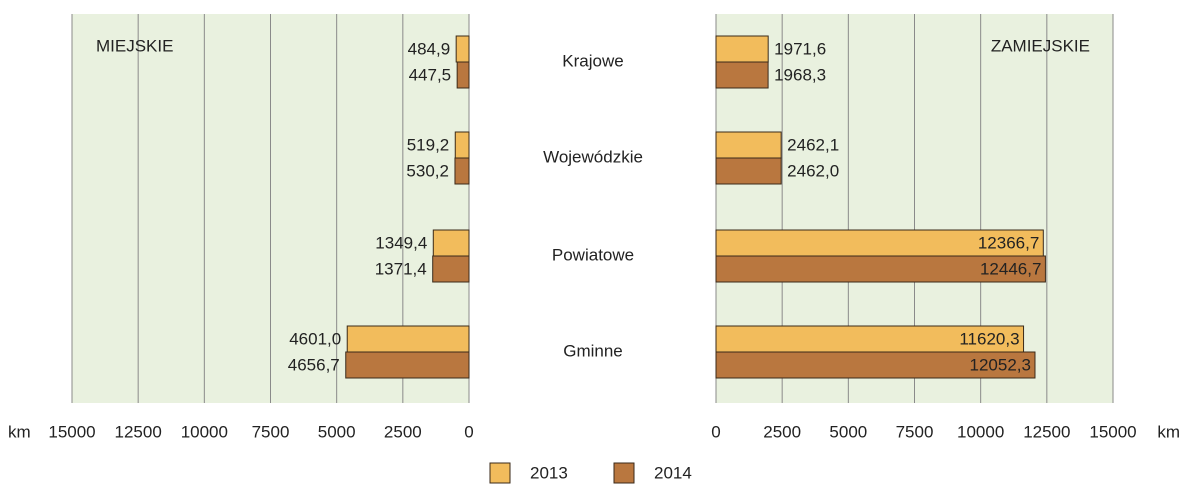 This screenshot has height=484, width=1187. I want to click on value-label: 12366,7, so click(1008, 242).